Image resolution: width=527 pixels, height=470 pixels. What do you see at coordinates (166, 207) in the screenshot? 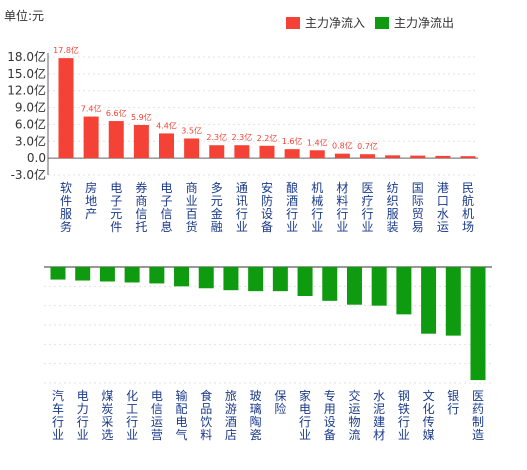
I see `inflow-category-label: 电子信息` at bounding box center [166, 207].